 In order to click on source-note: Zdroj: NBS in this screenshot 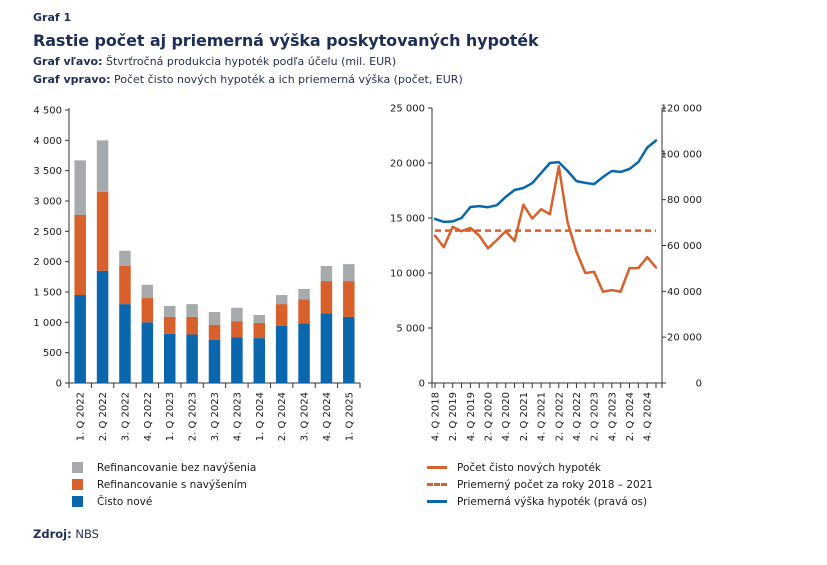, I will do `click(66, 534)`.